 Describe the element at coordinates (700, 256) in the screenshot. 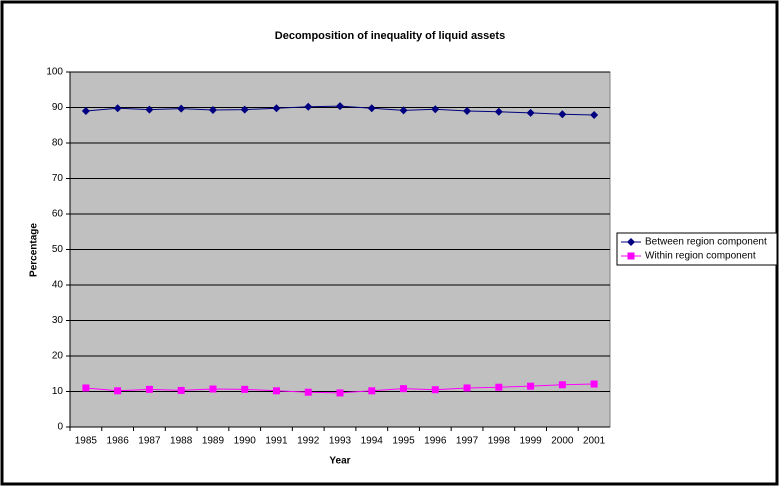

I see `legend-label: Within region component` at that location.